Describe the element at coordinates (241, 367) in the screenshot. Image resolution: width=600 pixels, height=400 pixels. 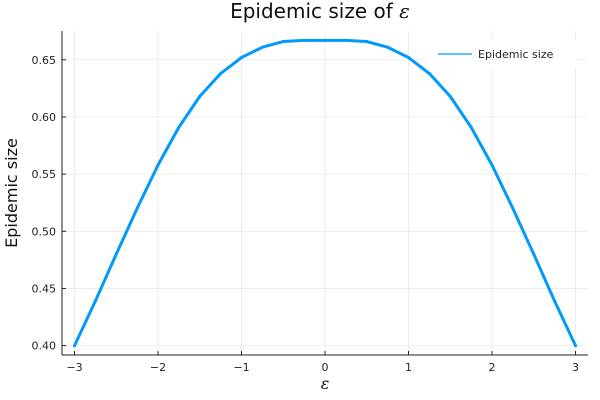
I see `x-tick-label: −1` at that location.